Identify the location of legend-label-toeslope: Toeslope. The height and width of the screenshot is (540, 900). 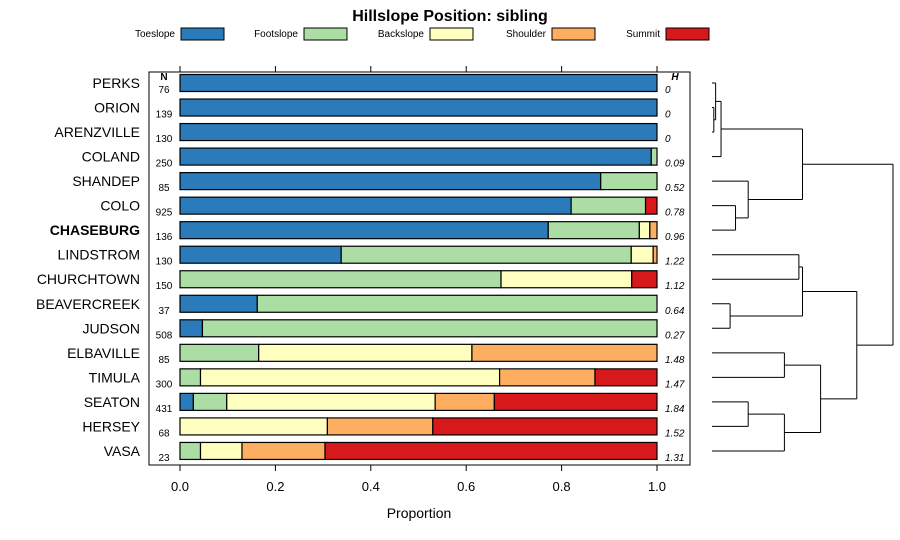
(155, 34).